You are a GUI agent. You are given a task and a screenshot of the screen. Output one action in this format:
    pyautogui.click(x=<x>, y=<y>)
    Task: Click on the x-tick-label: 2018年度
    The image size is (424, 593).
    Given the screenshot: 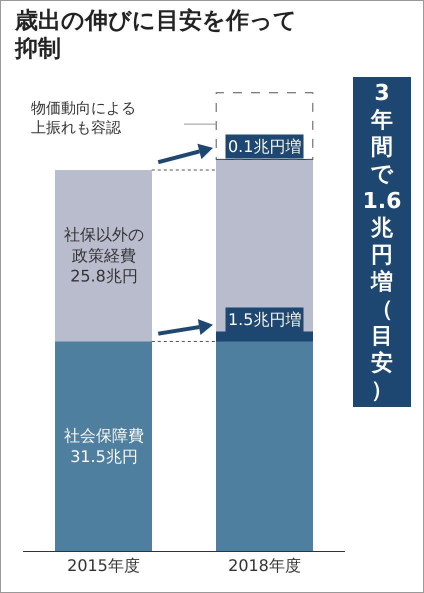 What is the action you would take?
    pyautogui.click(x=264, y=566)
    